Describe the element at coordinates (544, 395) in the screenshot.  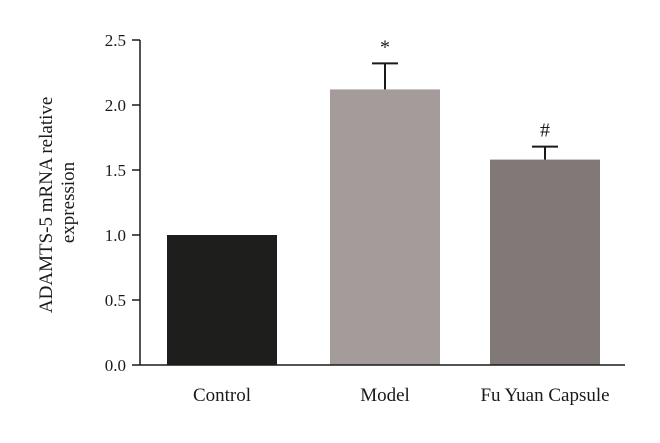
I see `category-label: Fu Yuan Capsule` at that location.